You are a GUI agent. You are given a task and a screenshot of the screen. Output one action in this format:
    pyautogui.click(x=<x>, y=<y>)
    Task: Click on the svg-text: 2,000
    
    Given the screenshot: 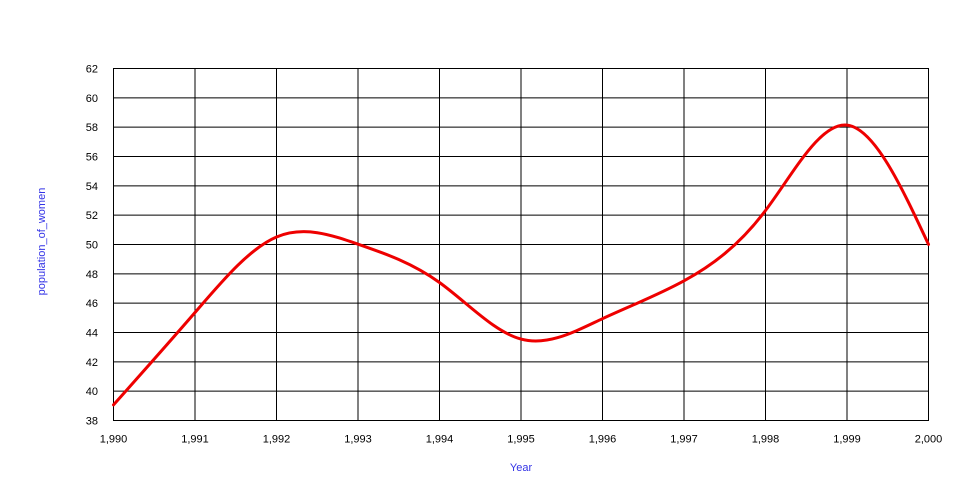 What is the action you would take?
    pyautogui.click(x=929, y=439)
    